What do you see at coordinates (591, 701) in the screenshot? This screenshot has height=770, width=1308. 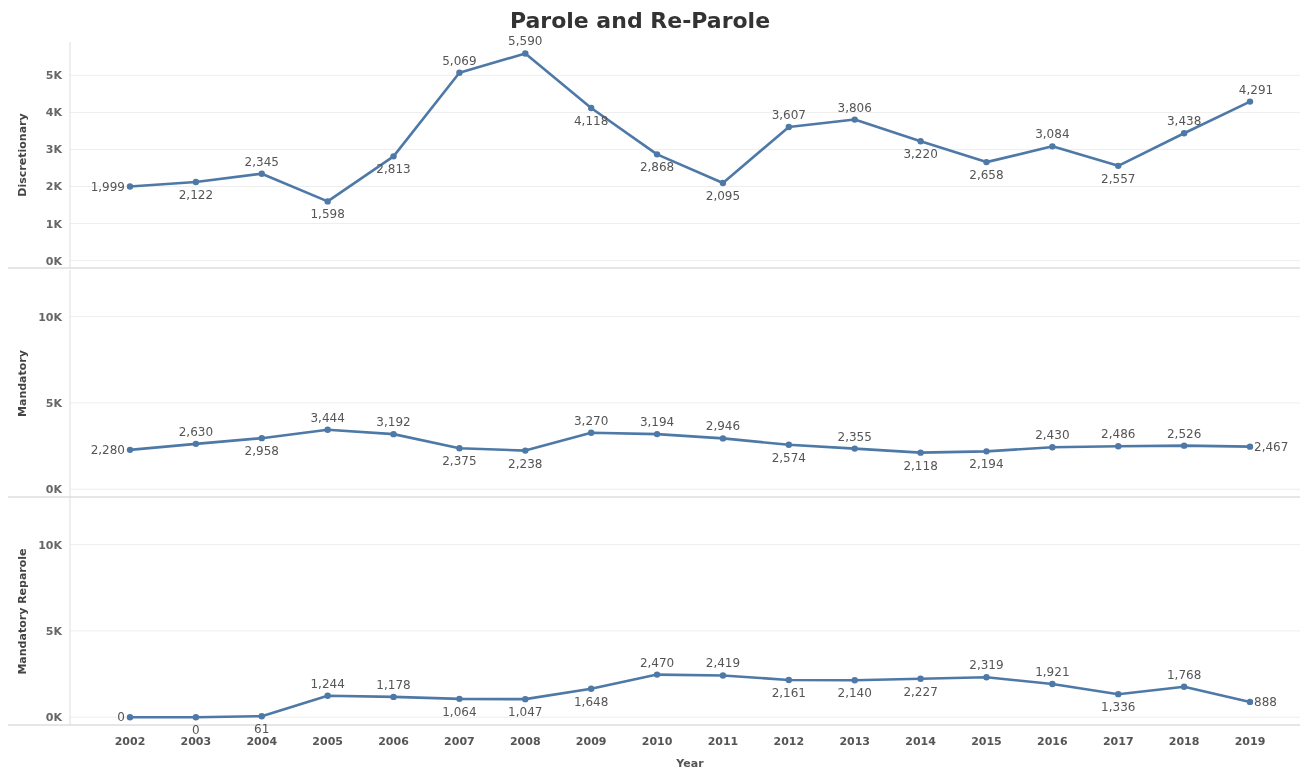 I see `data-label: 1,648` at bounding box center [591, 701].